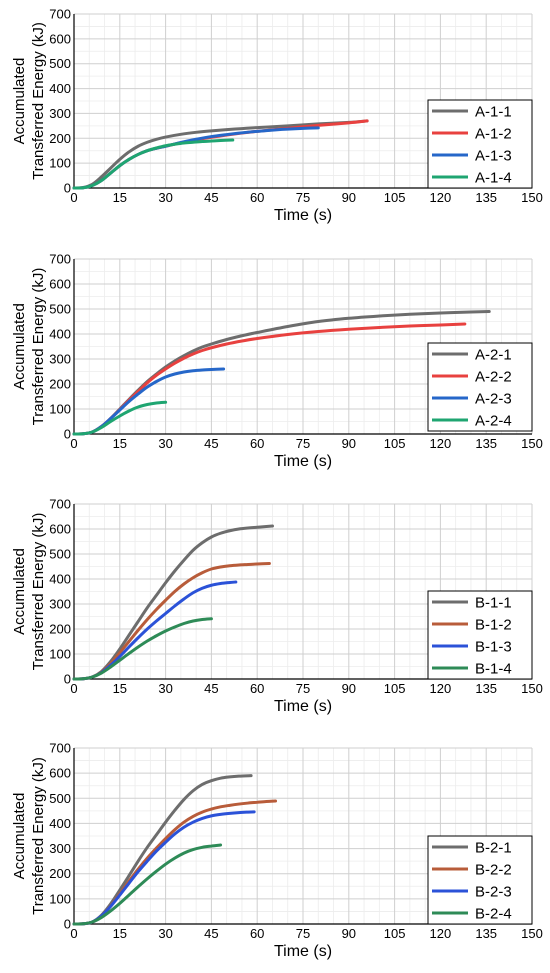 This screenshot has height=973, width=550. Describe the element at coordinates (493, 625) in the screenshot. I see `legend-label: B-1-2` at that location.